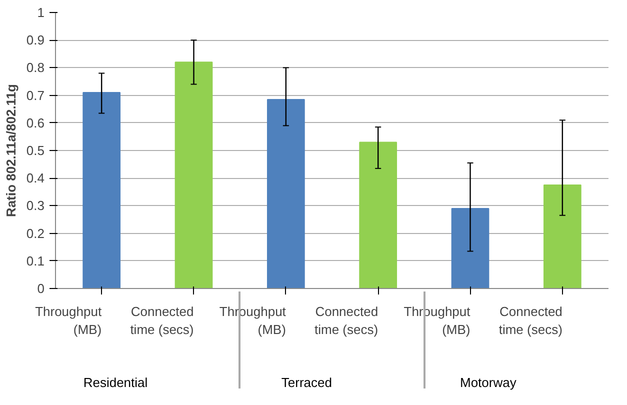 Image resolution: width=627 pixels, height=405 pixels. I want to click on y-tick-label: 0.7, so click(35, 95).